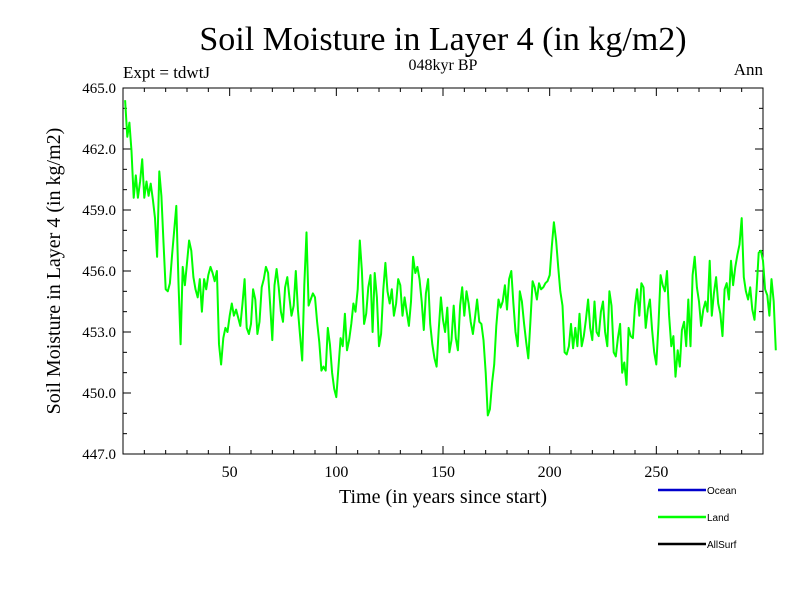 The height and width of the screenshot is (600, 800). What do you see at coordinates (722, 545) in the screenshot?
I see `legend-label-allsurf: AllSurf` at bounding box center [722, 545].